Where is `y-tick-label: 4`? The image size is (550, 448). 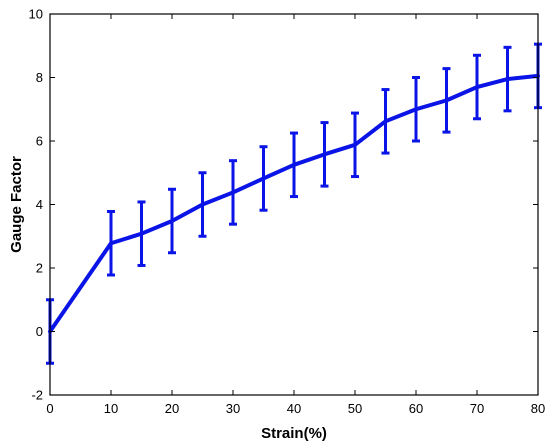 y-tick-label: 4 is located at coordinates (39, 204).